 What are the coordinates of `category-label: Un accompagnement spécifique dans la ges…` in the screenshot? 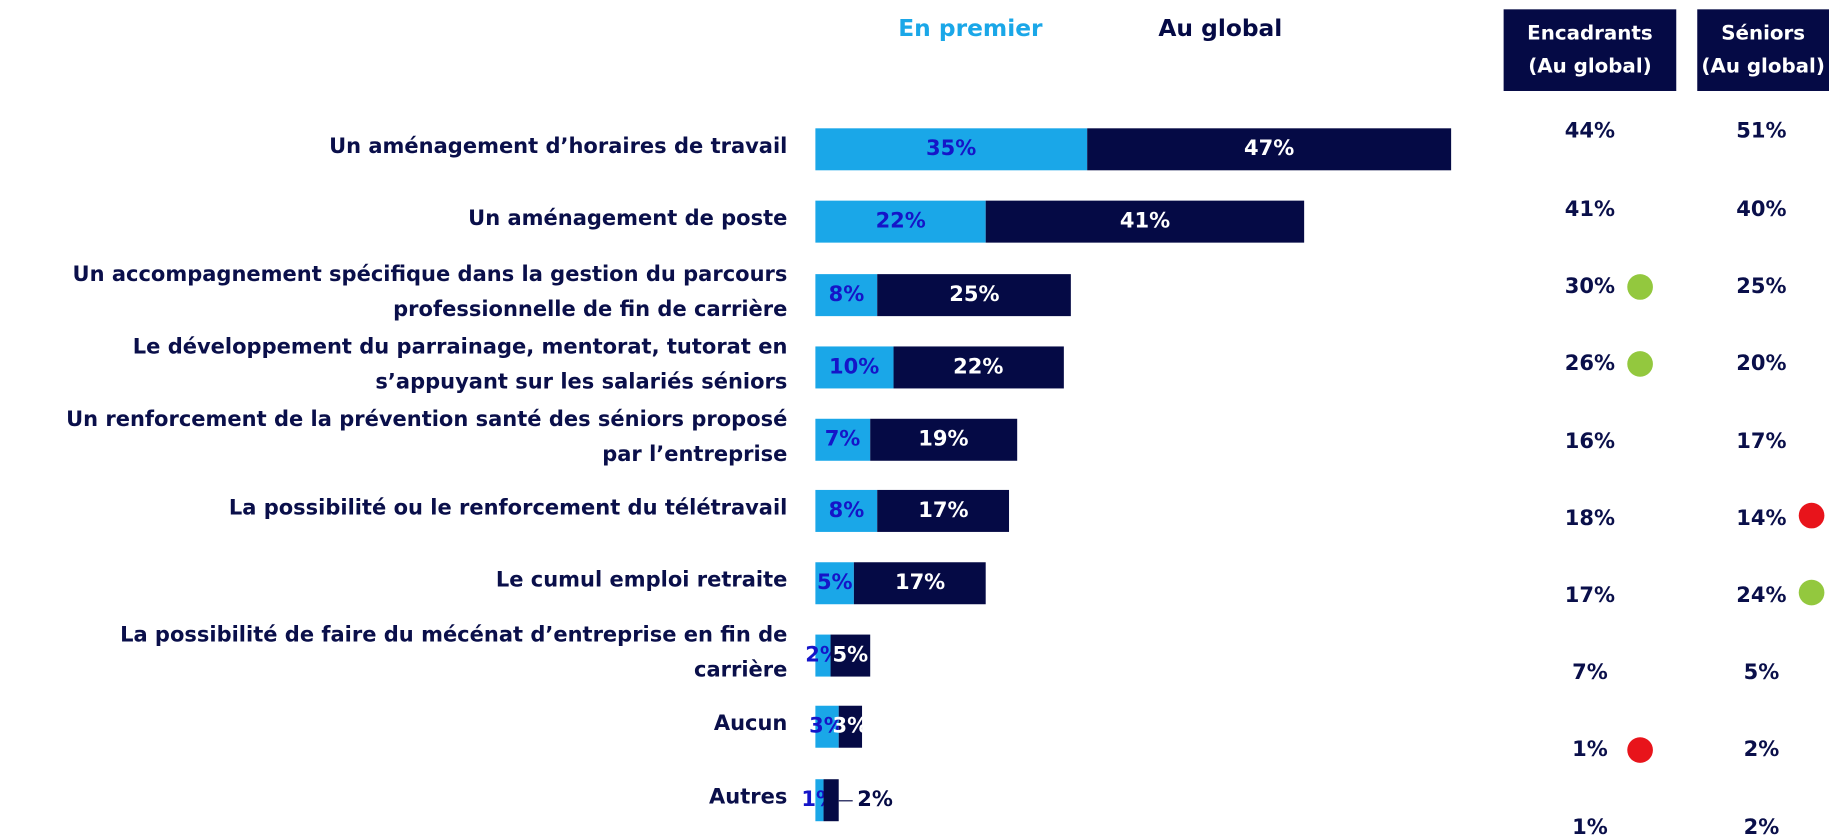 It's located at (394, 293).